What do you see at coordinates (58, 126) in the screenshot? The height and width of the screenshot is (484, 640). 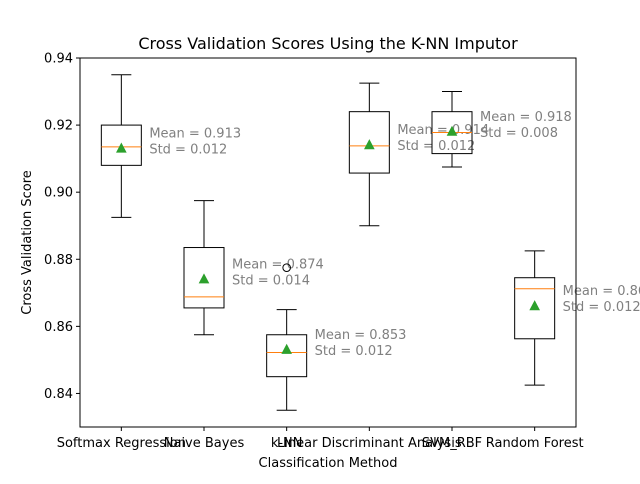 I see `y-tick-label-5: 0.92` at bounding box center [58, 126].